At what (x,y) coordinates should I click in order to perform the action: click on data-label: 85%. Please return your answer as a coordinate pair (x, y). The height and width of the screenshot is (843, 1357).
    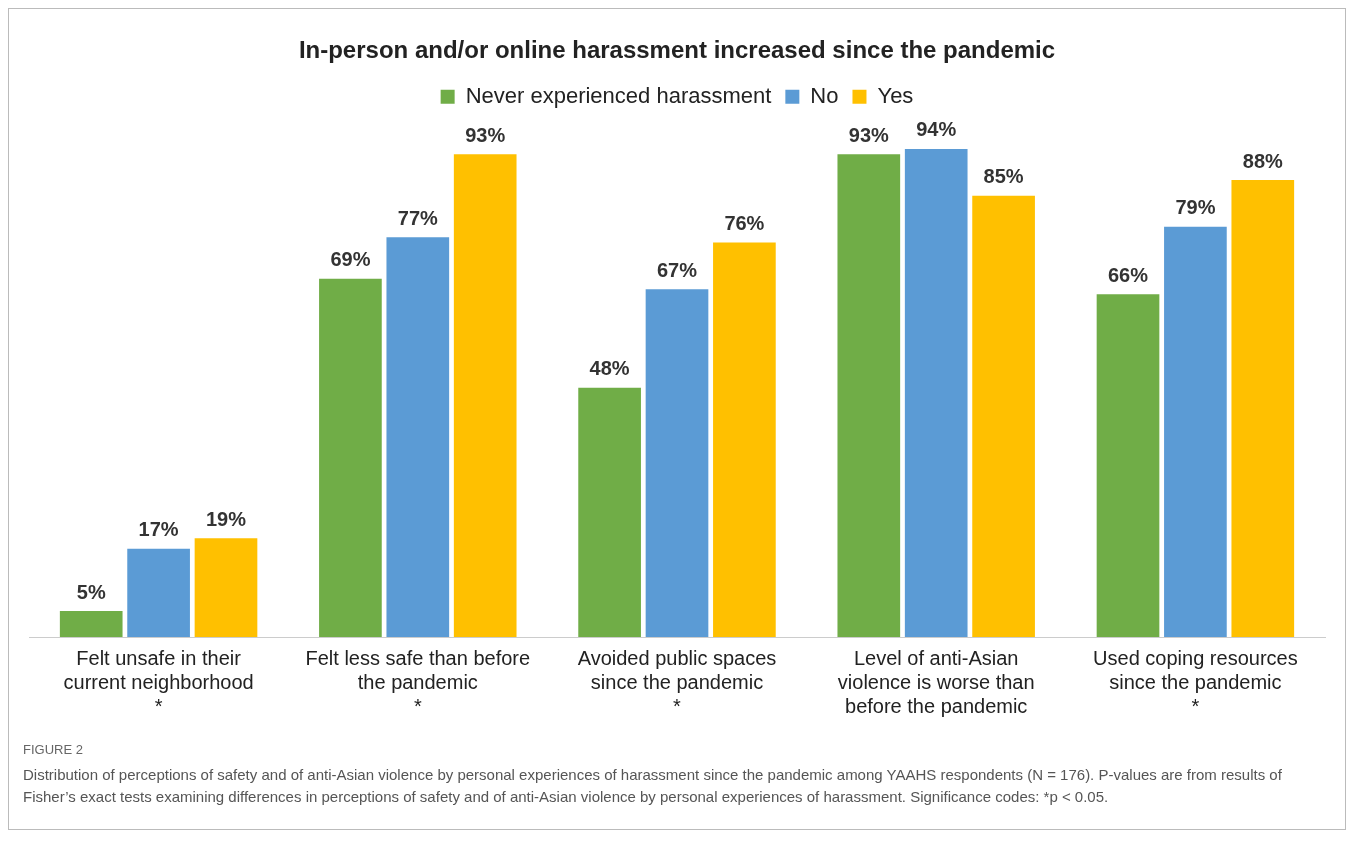
    Looking at the image, I should click on (1003, 176).